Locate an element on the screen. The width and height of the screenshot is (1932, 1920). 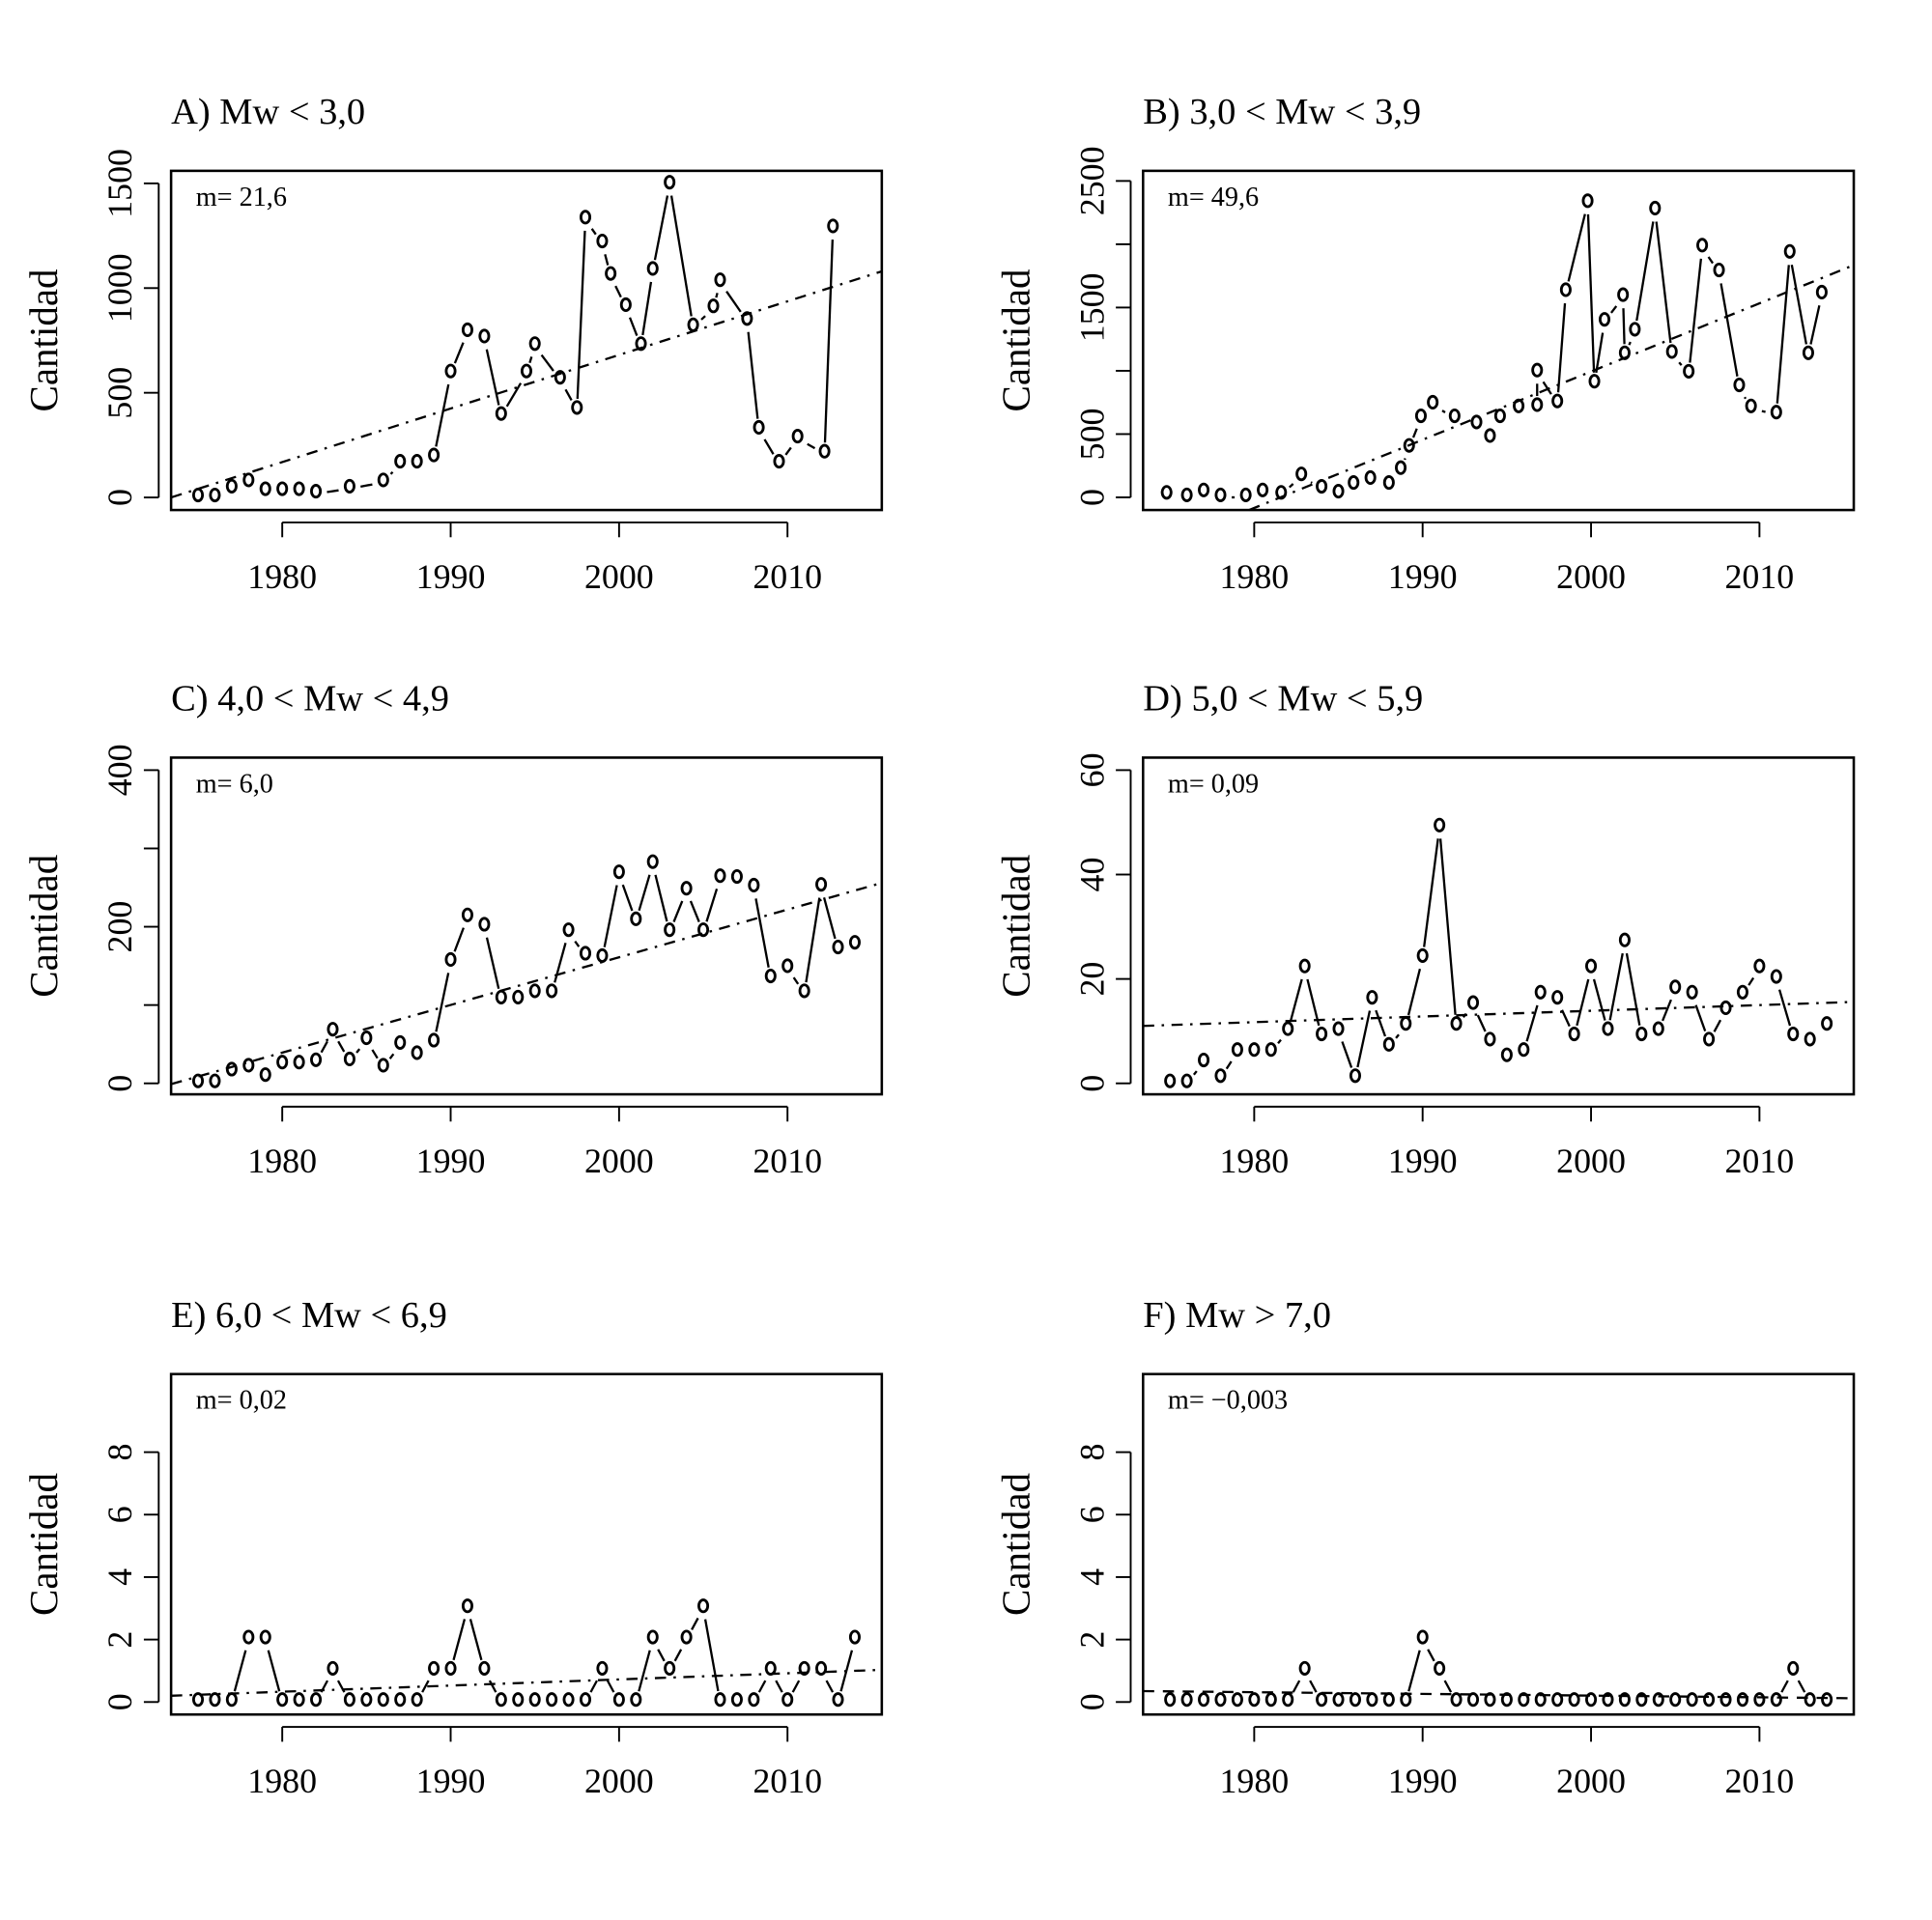
slope-annotation: m= 0,02 is located at coordinates (241, 1401).